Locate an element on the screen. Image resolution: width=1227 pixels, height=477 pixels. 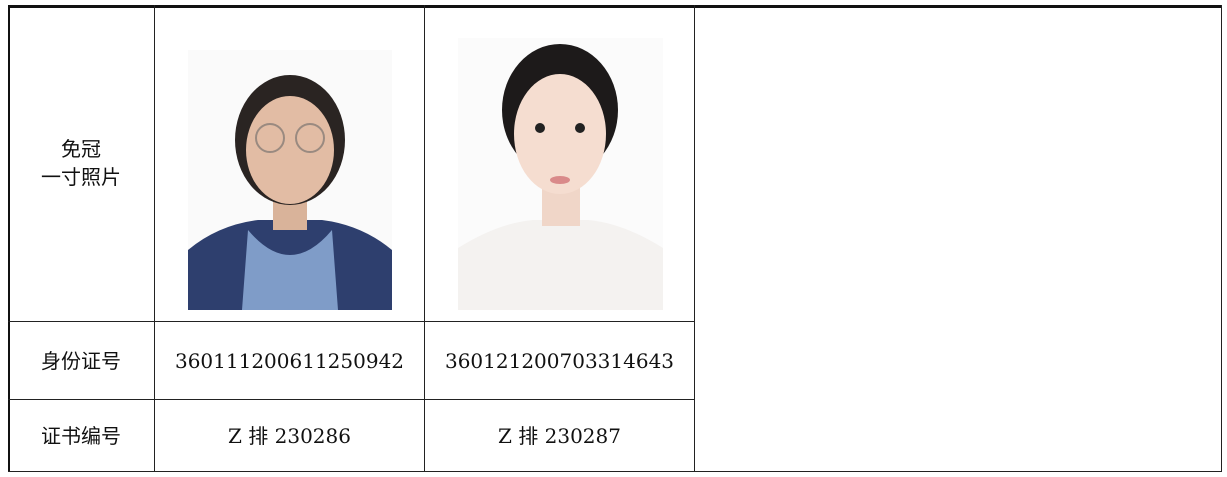
photo-label-cell: 免冠 一寸照片 is located at coordinates (81, 163).